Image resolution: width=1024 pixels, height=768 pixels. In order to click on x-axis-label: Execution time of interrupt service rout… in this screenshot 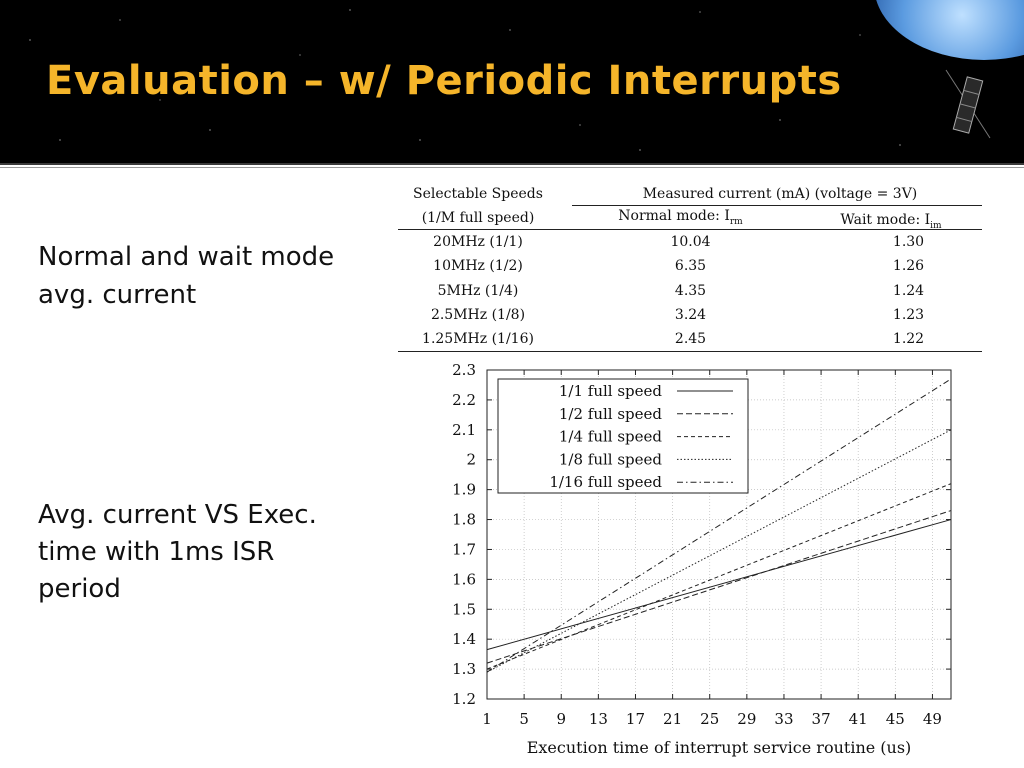, I will do `click(719, 747)`.